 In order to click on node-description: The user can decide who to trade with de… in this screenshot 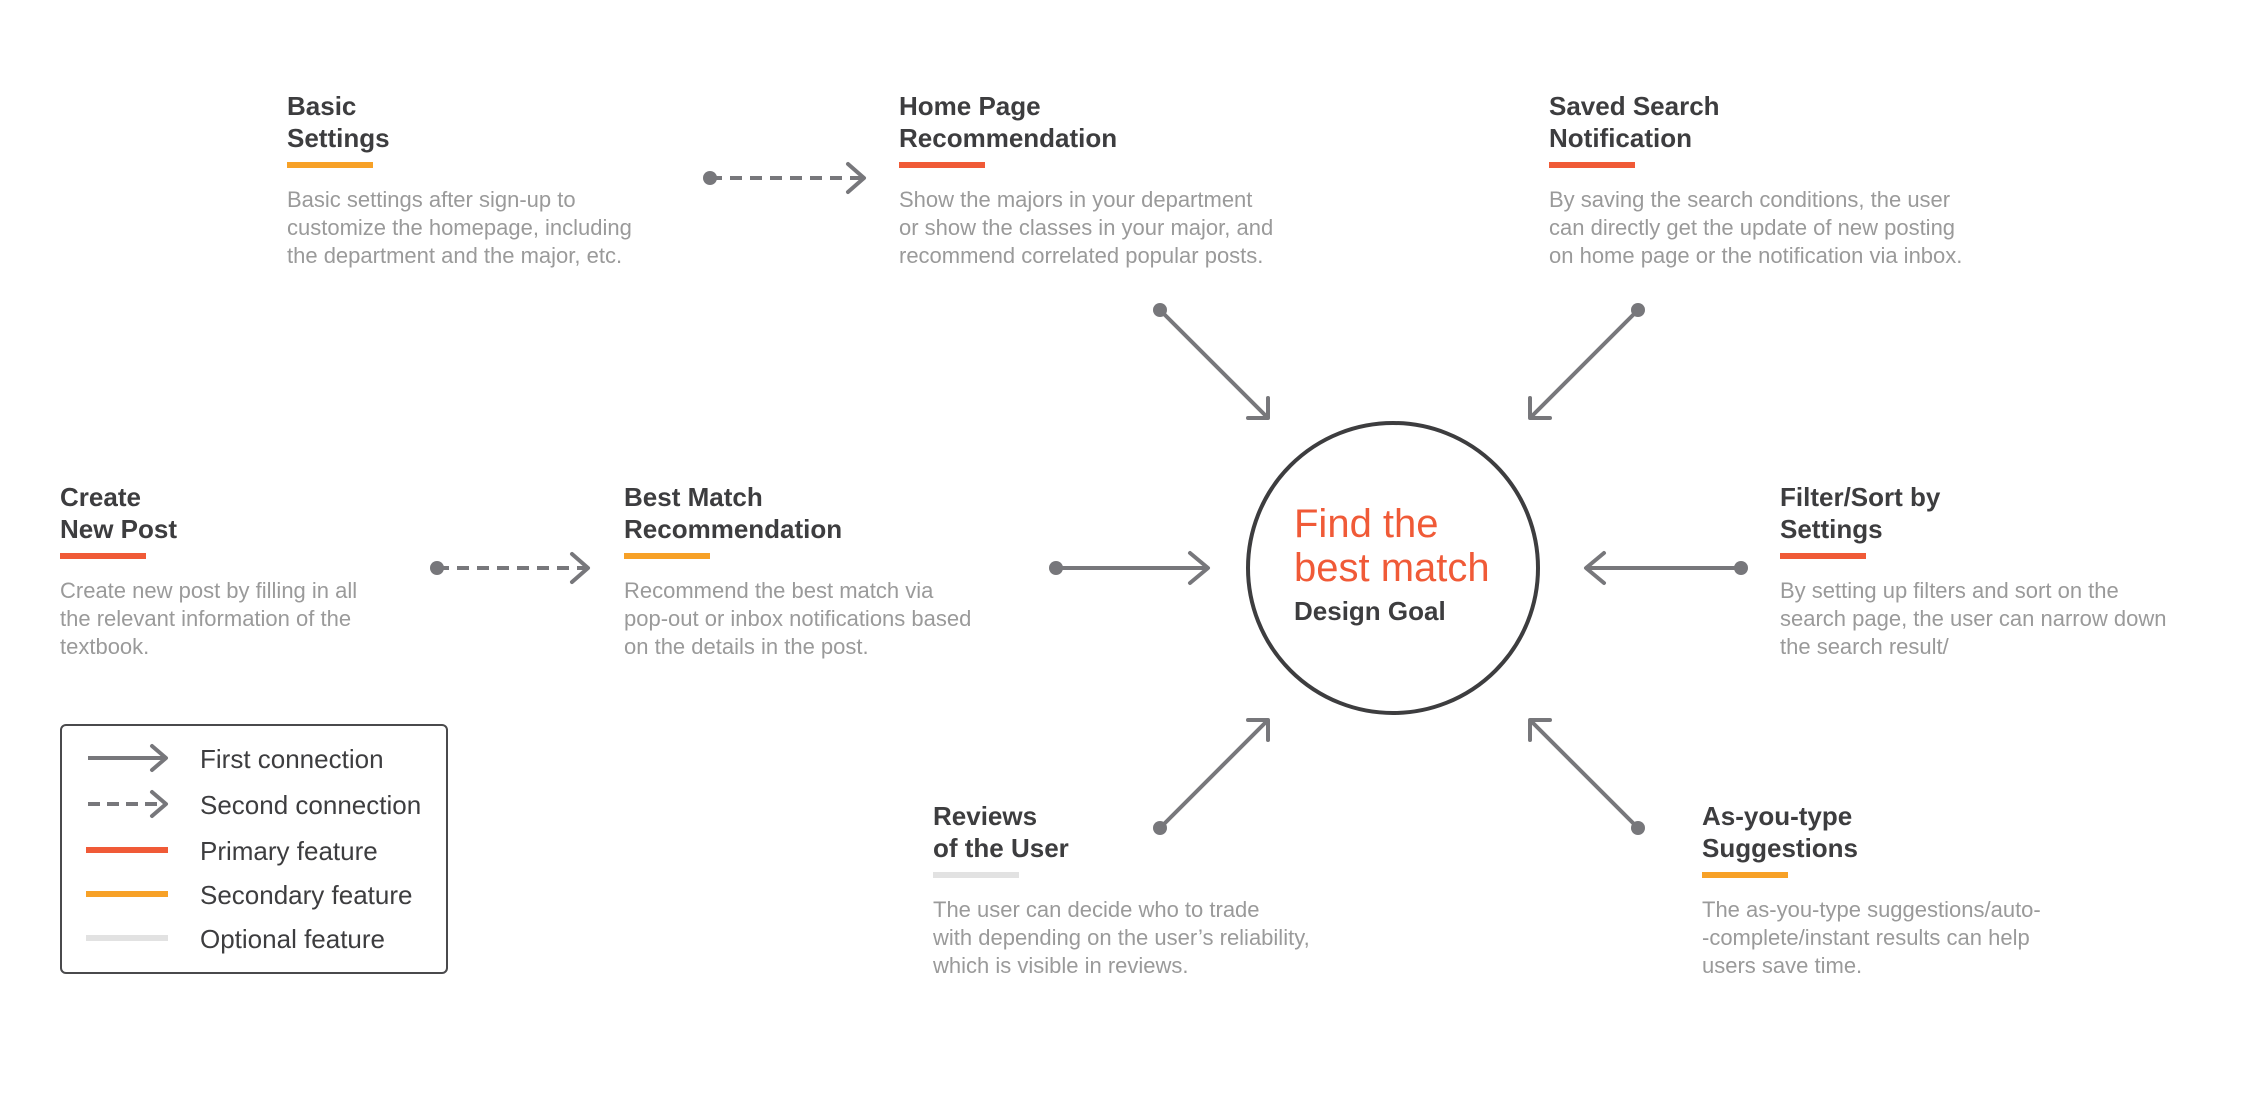, I will do `click(1121, 937)`.